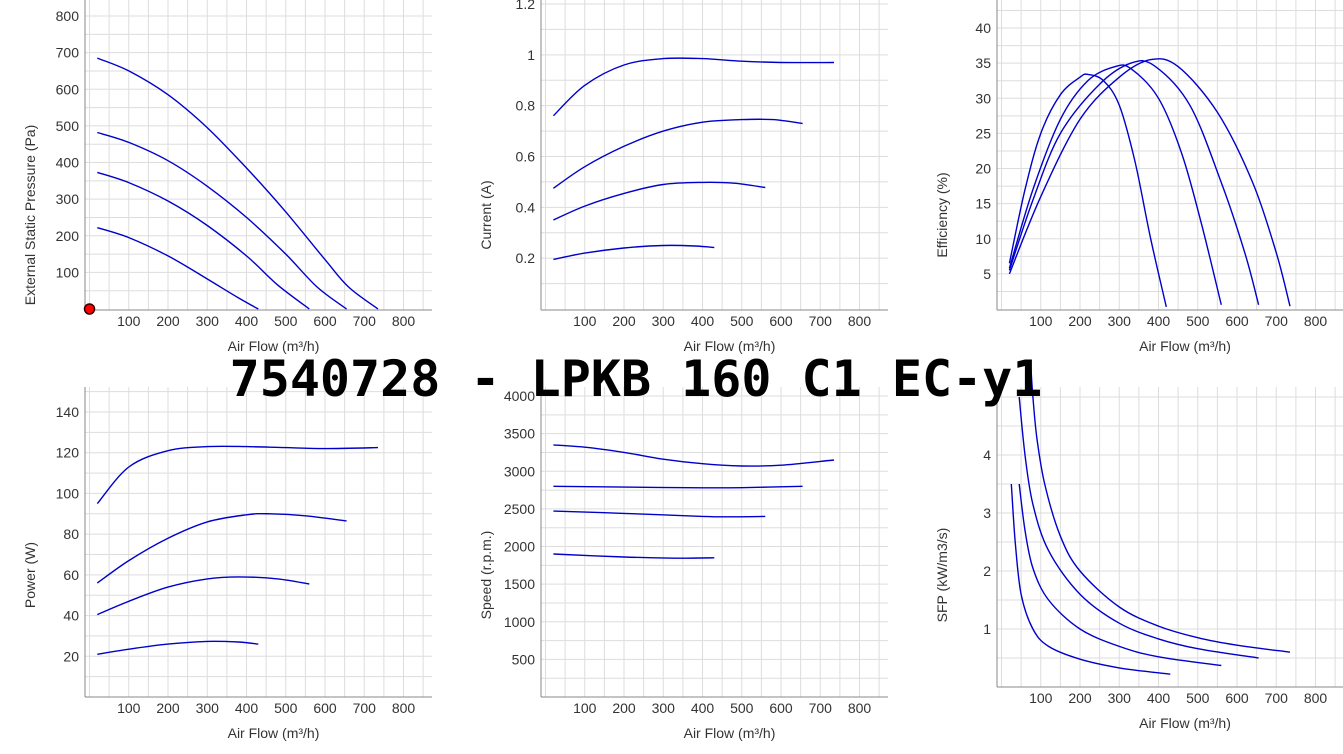 The width and height of the screenshot is (1343, 754). I want to click on y-tick-label: 1.2, so click(526, 6).